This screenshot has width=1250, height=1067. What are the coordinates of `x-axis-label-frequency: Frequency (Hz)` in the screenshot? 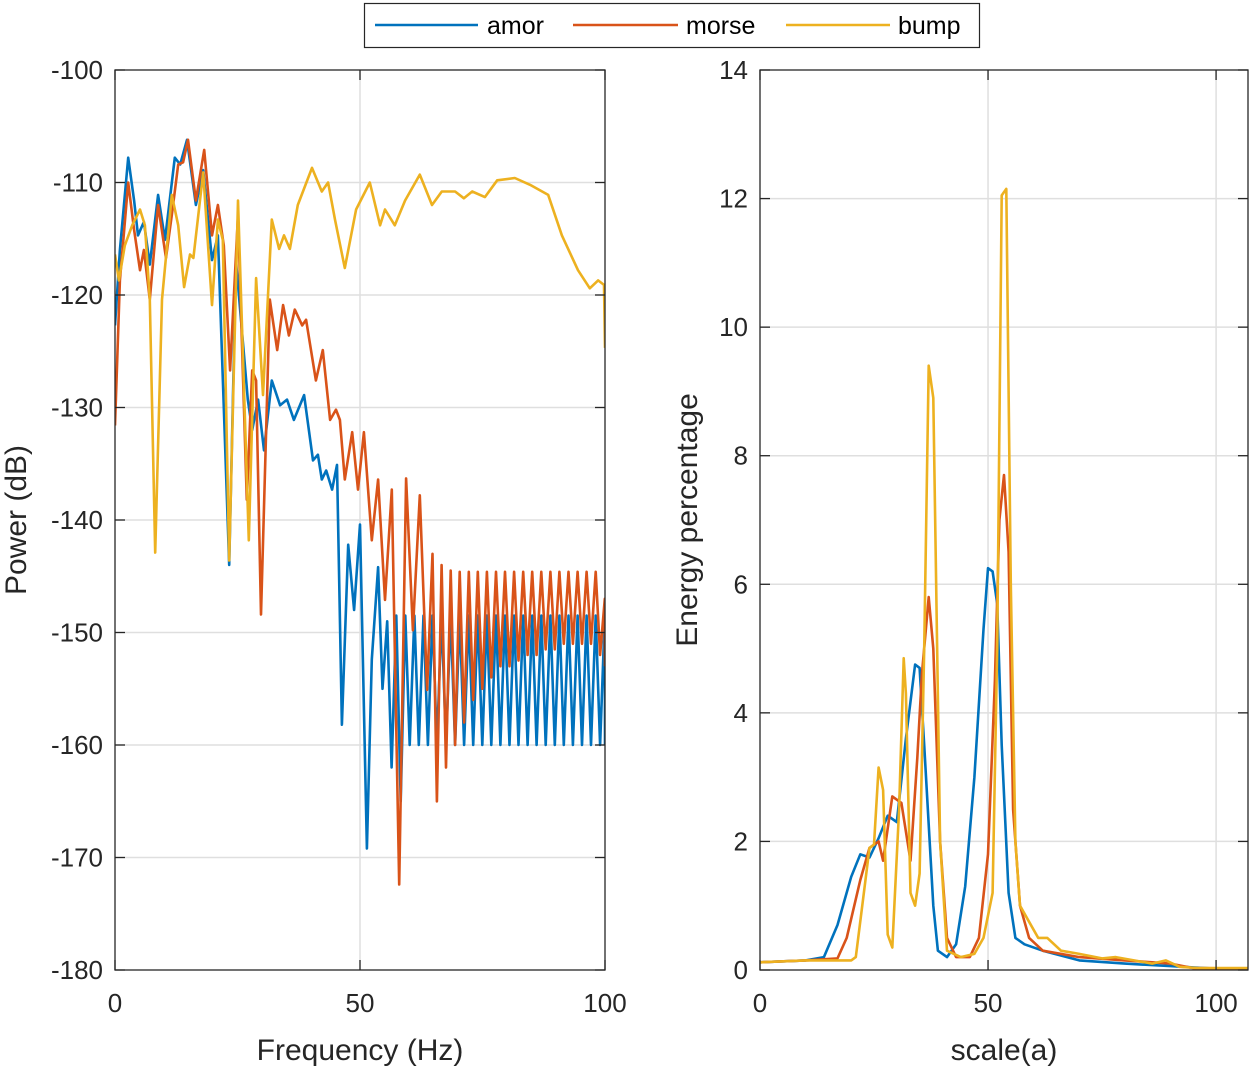 It's located at (360, 1050).